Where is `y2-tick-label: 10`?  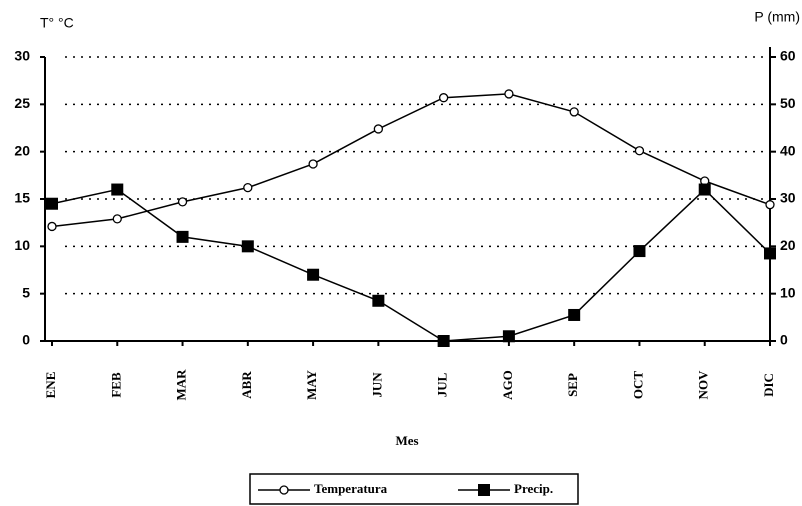
y2-tick-label: 10 is located at coordinates (788, 292).